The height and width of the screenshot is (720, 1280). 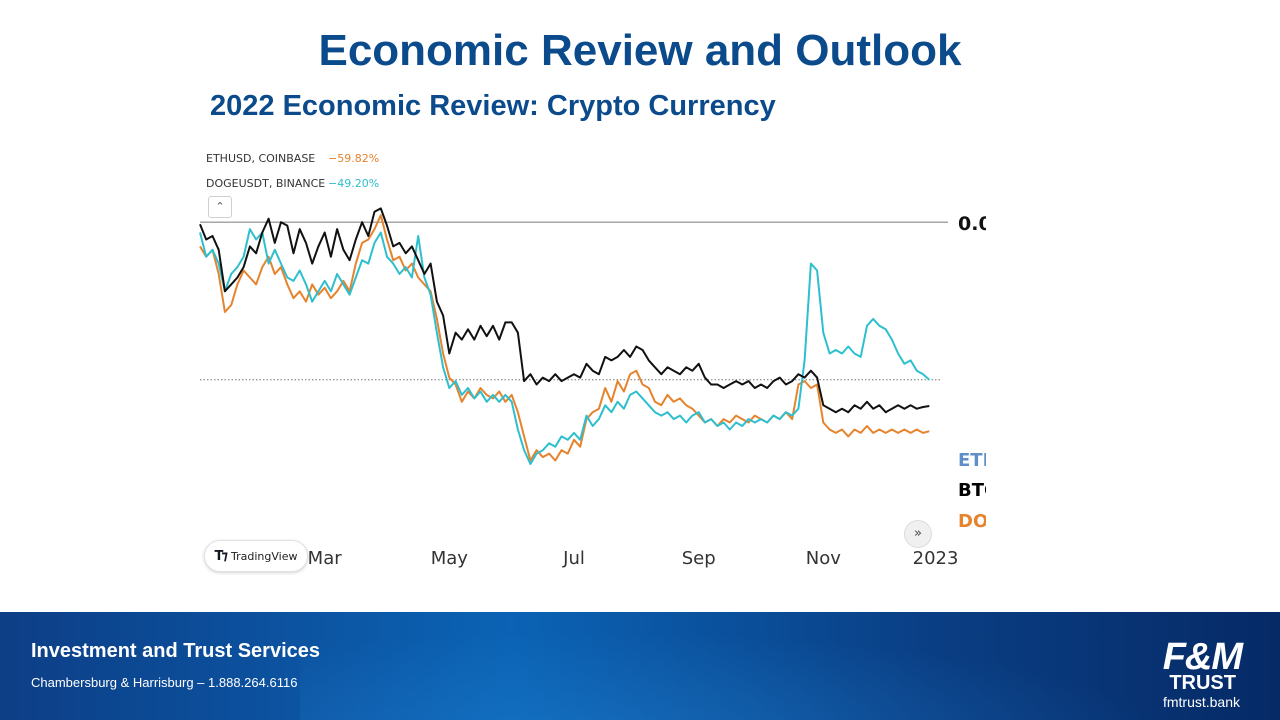 I want to click on tradingview-logo-icon: T⁊, so click(x=220, y=556).